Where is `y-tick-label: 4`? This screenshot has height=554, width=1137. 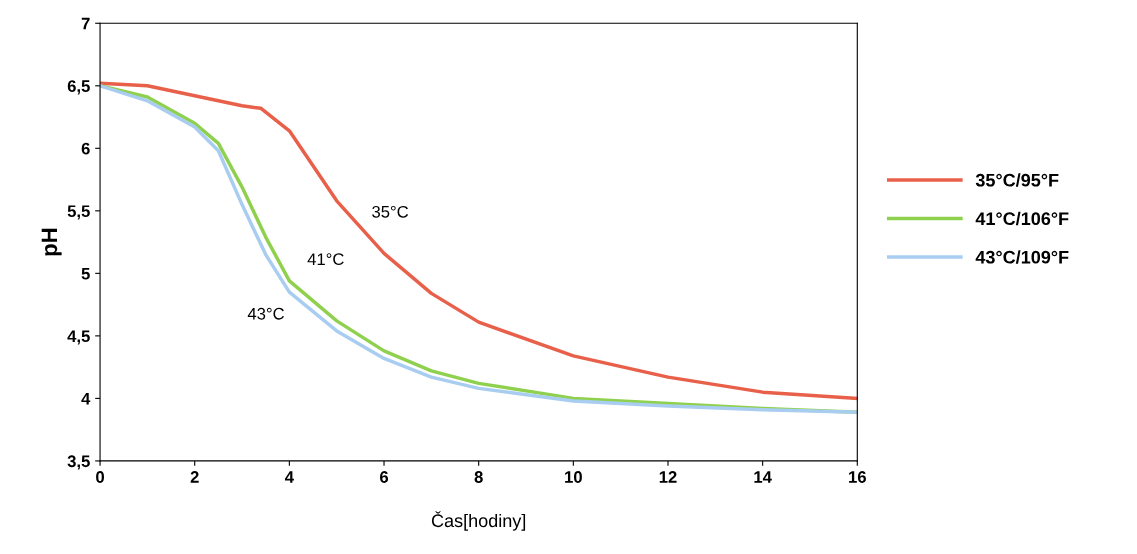
y-tick-label: 4 is located at coordinates (86, 398).